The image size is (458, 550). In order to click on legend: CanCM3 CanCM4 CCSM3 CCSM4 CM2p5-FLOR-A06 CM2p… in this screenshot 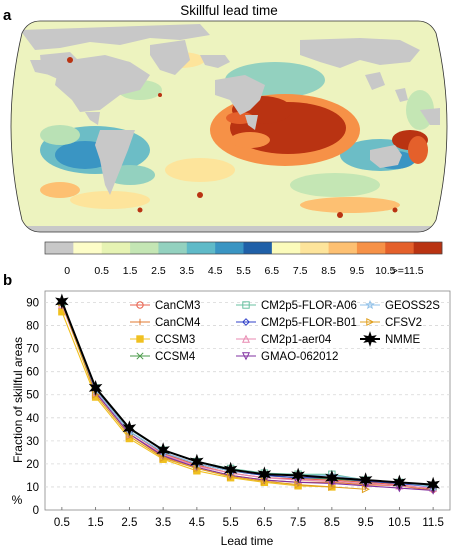, I will do `click(285, 331)`.